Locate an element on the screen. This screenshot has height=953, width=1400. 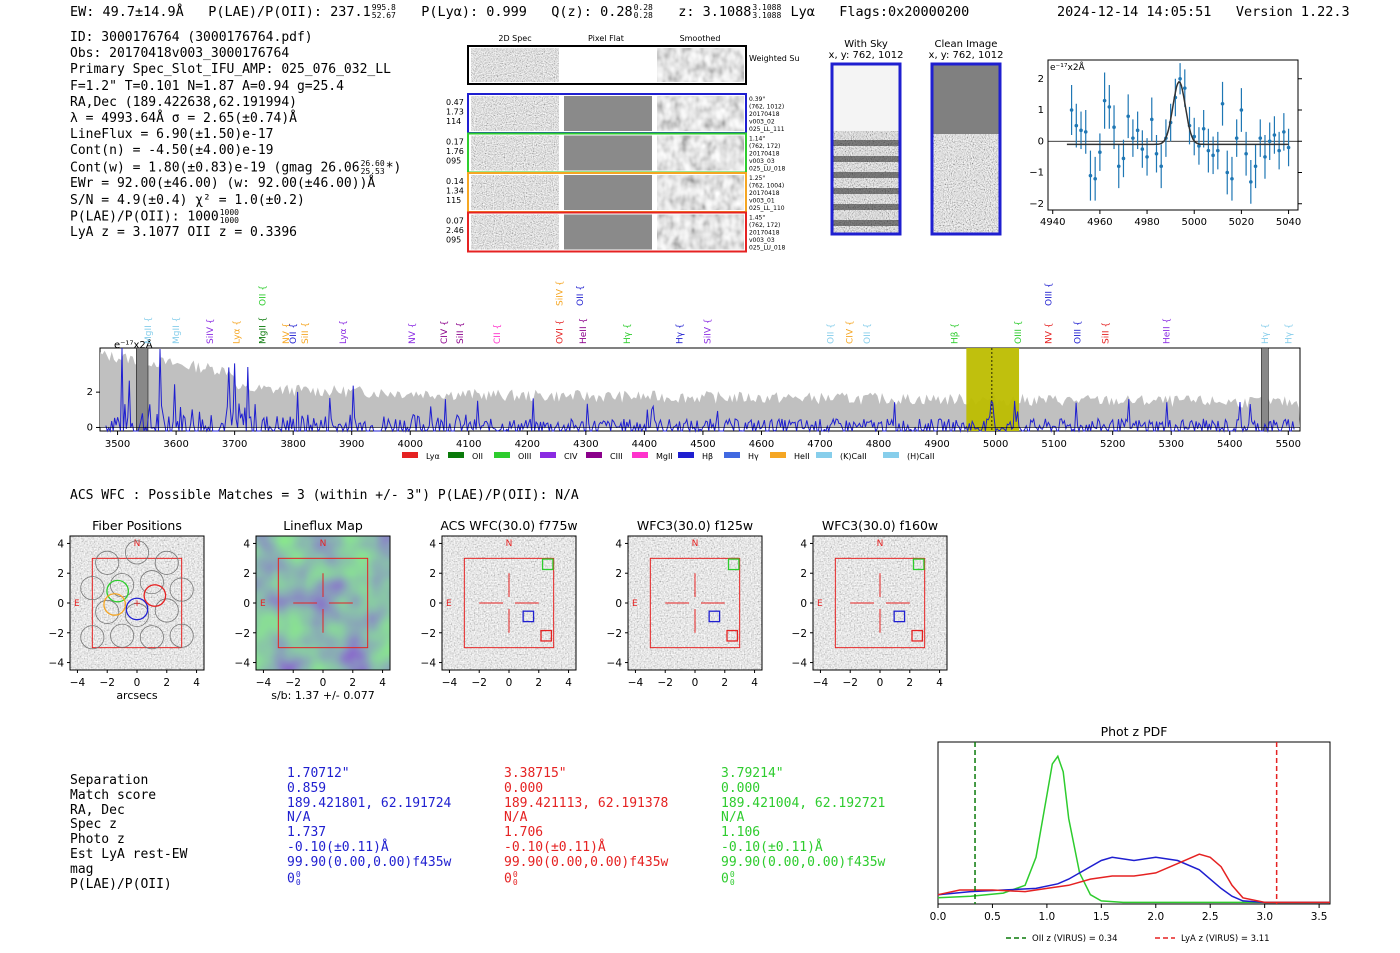
m3-mag: 99.90(0.00,0.00)f435w is located at coordinates (803, 862).